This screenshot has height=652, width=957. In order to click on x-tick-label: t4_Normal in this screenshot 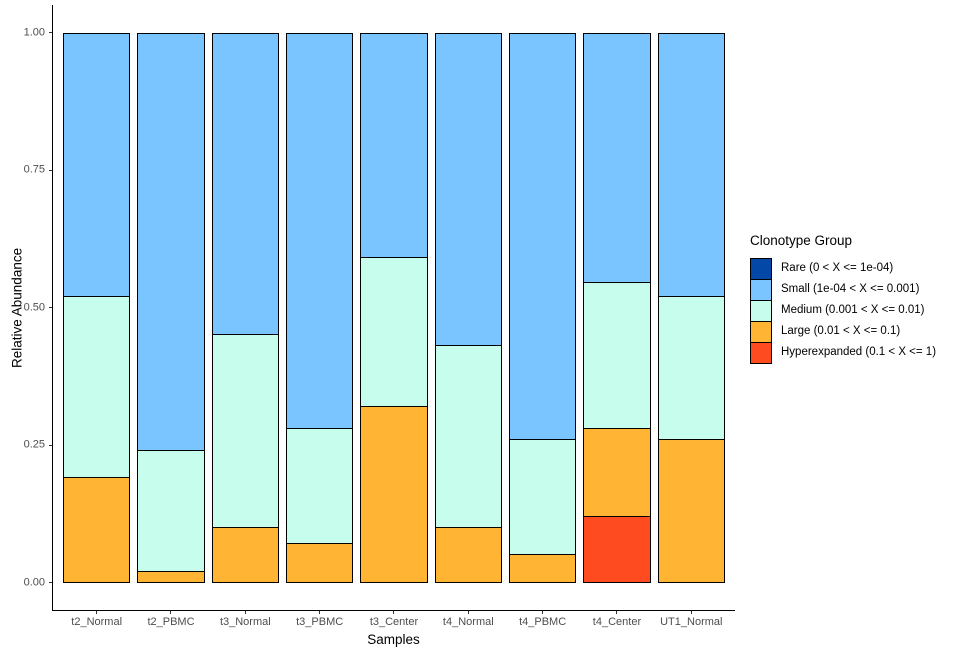, I will do `click(468, 622)`.